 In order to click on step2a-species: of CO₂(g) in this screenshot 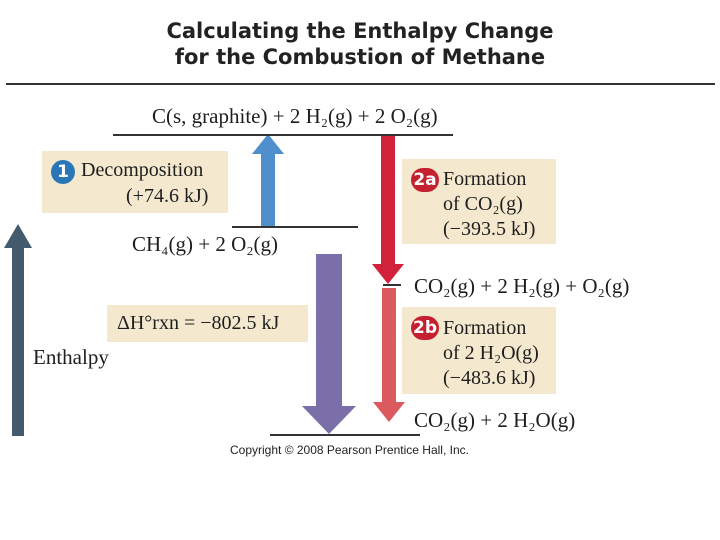, I will do `click(483, 204)`.